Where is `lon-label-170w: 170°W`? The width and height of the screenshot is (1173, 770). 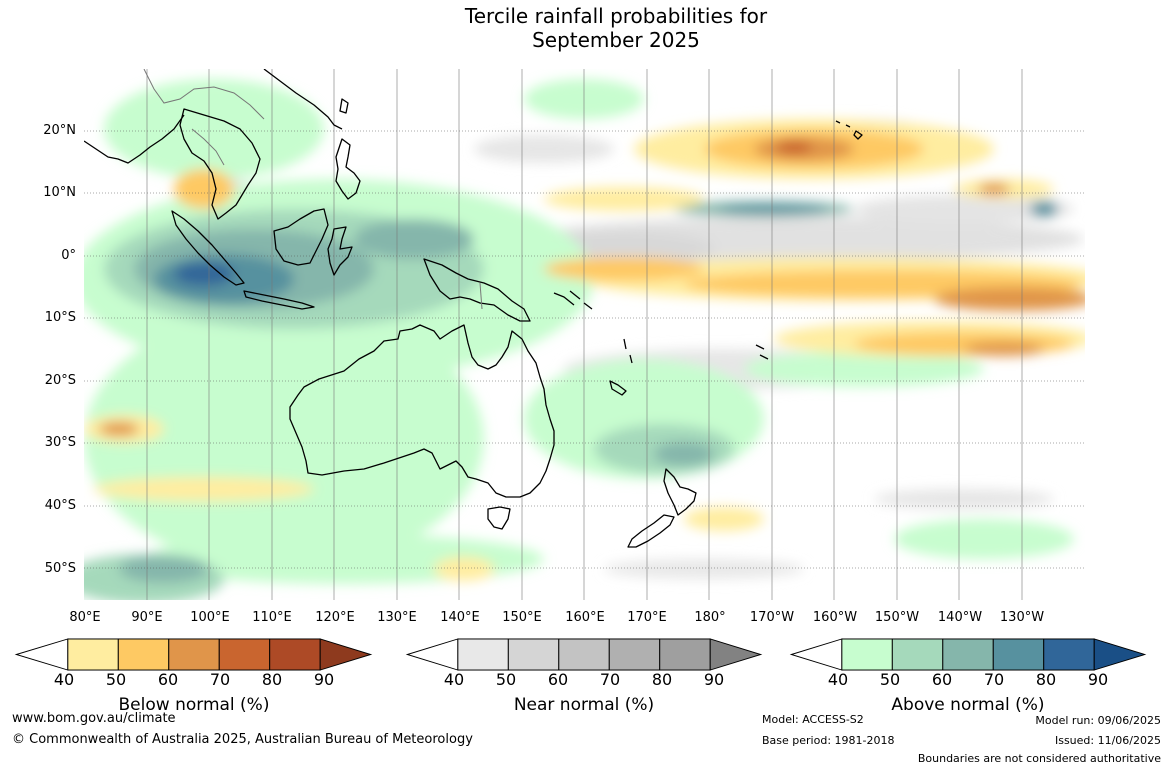
lon-label-170w: 170°W is located at coordinates (772, 617).